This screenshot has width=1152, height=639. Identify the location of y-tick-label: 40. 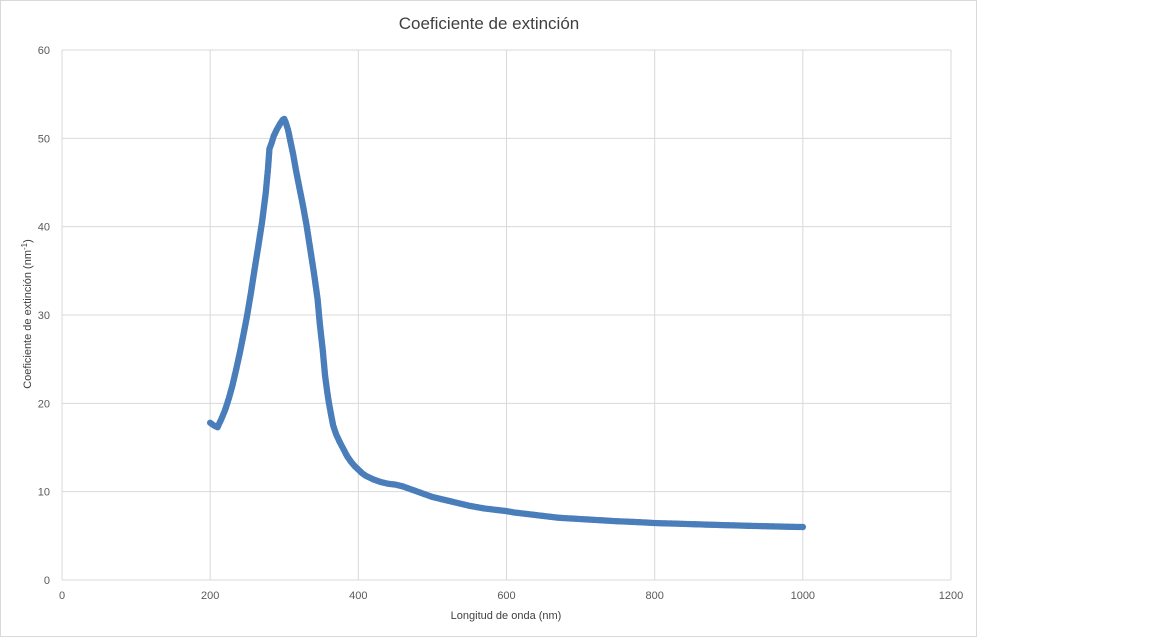
(44, 228).